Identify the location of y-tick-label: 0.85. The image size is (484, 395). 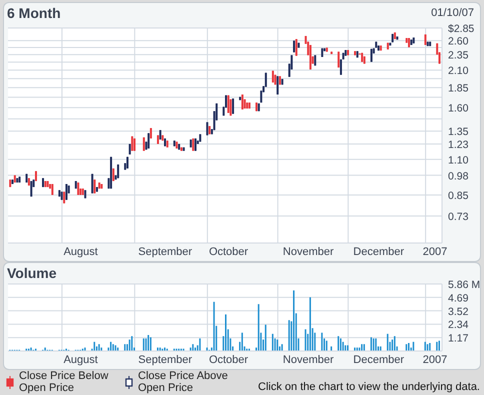
(458, 196).